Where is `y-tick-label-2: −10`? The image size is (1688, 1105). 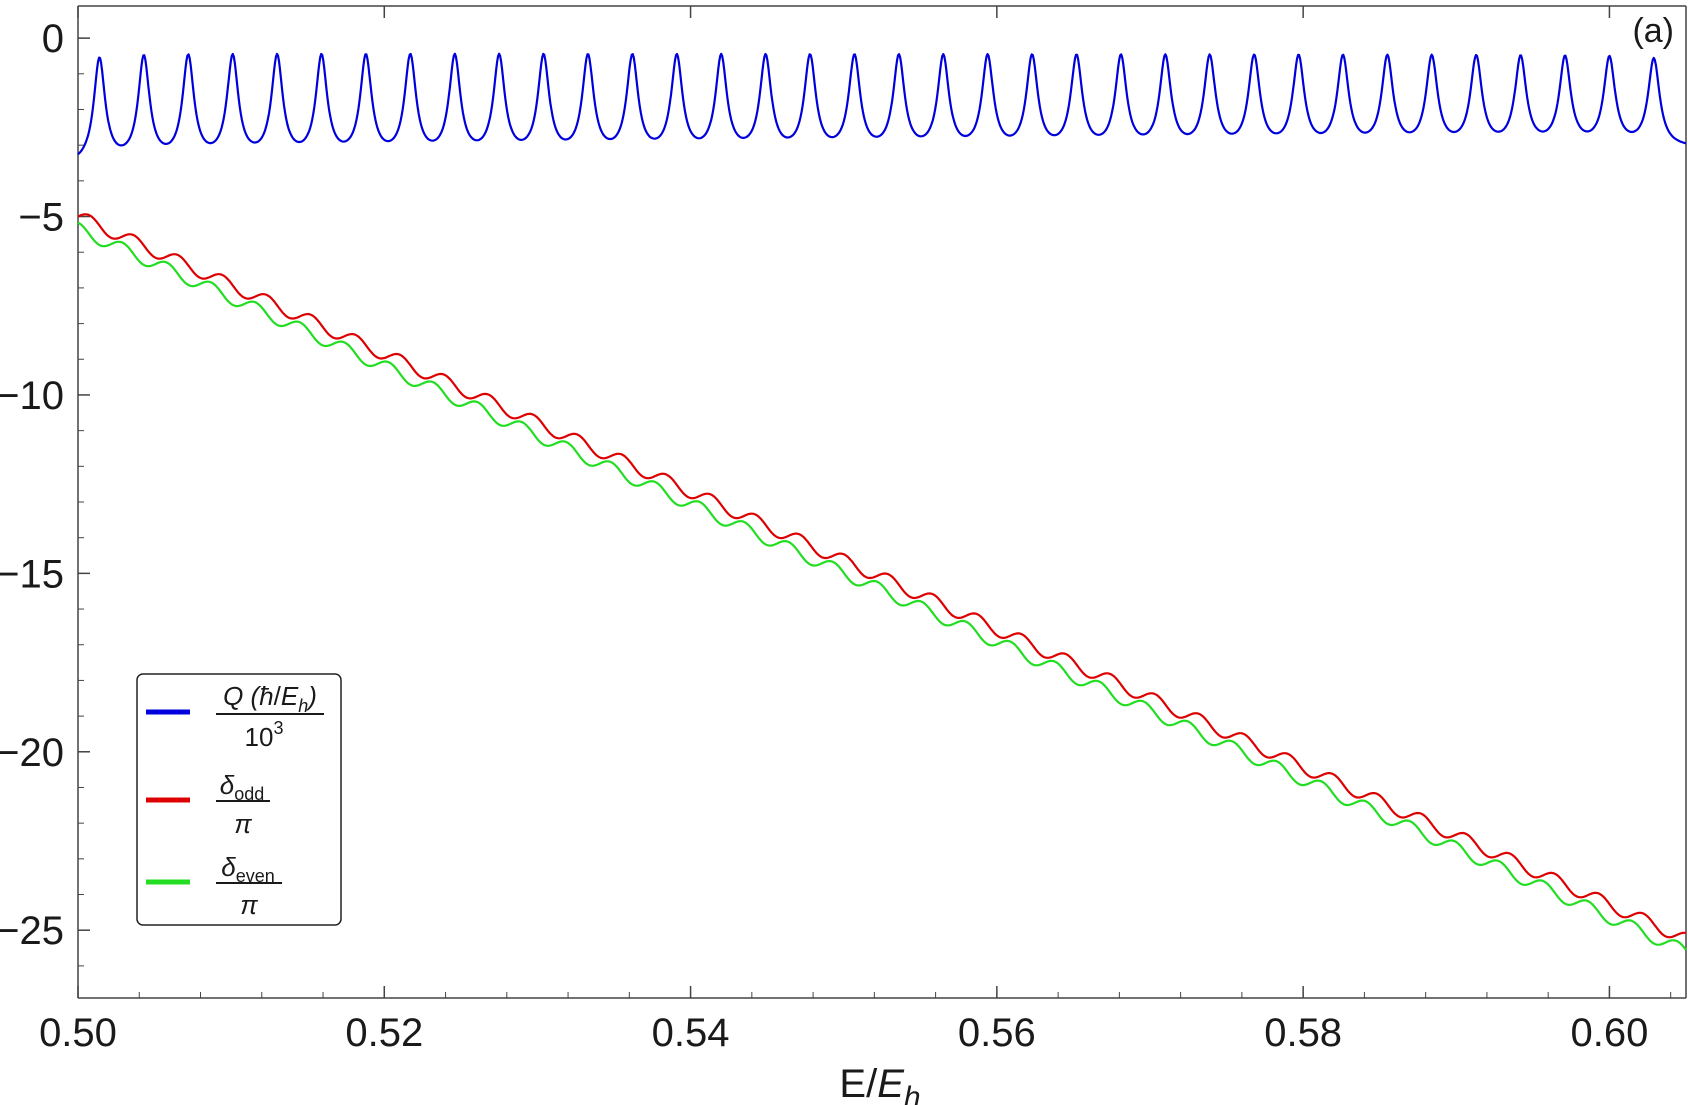
y-tick-label-2: −10 is located at coordinates (32, 396).